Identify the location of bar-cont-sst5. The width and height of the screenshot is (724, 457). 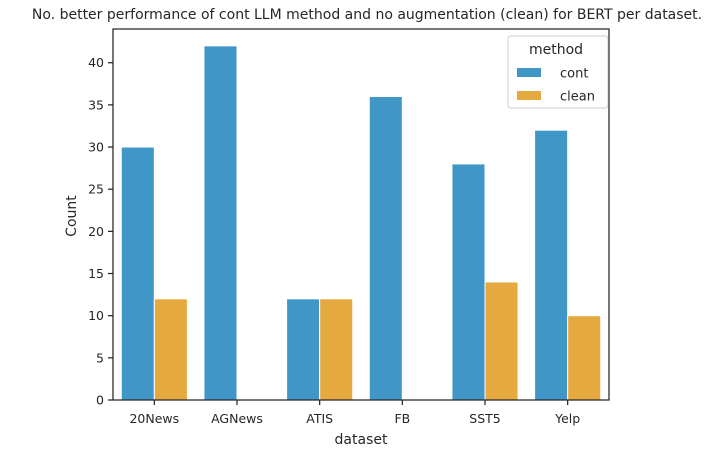
(468, 282).